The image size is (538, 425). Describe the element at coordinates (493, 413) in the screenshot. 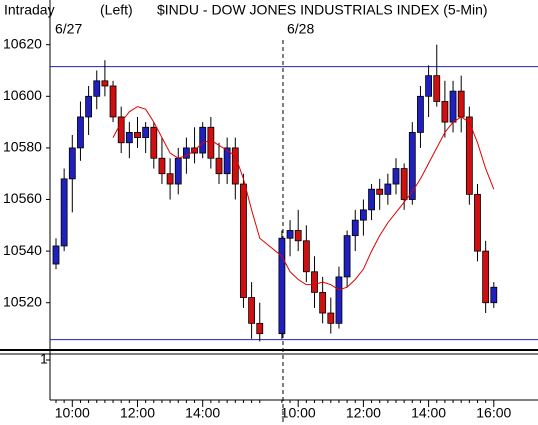

I see `x-tick-label: 16:00` at that location.